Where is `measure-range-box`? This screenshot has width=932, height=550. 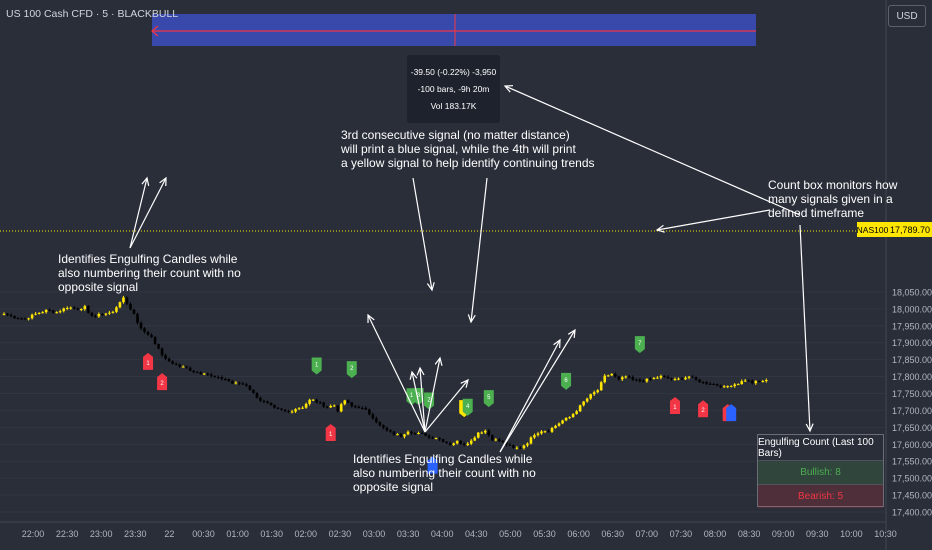
measure-range-box is located at coordinates (454, 30).